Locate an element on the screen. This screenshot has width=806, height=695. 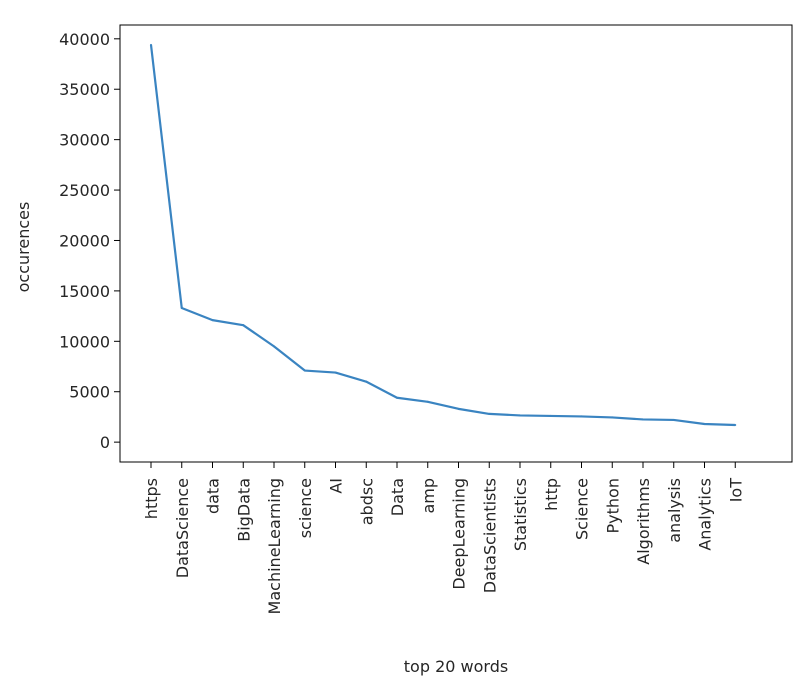
y-axis-label: occurences is located at coordinates (23, 247).